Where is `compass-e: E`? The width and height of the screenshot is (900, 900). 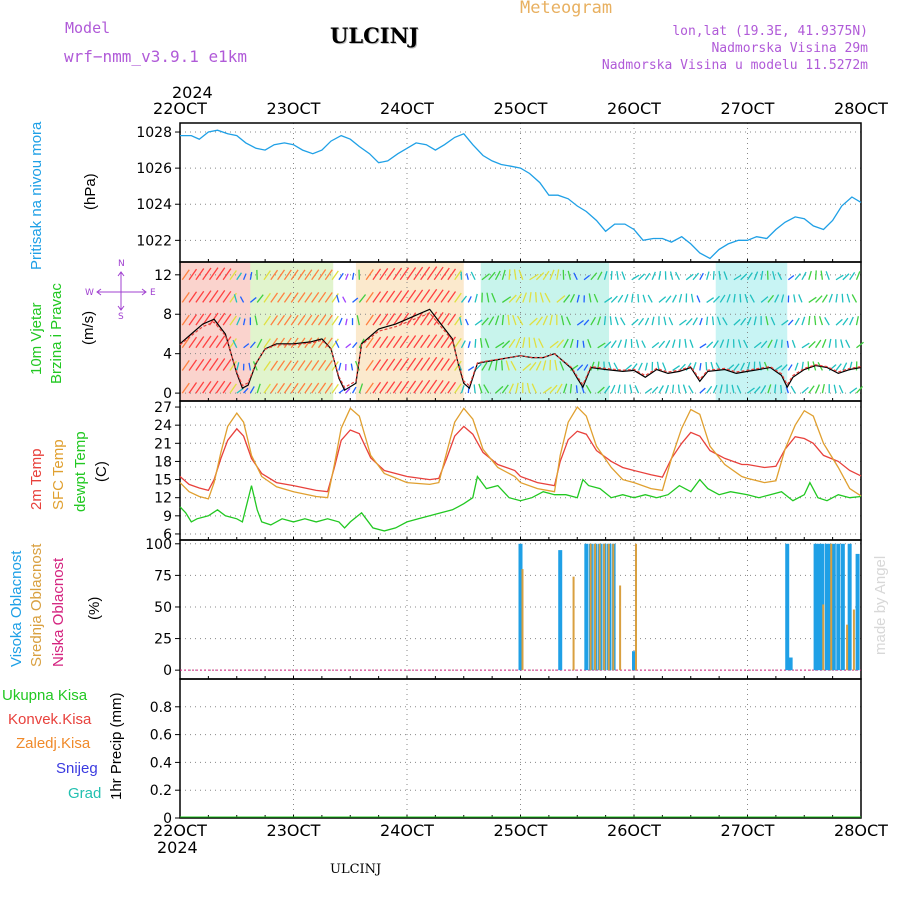 compass-e: E is located at coordinates (153, 293).